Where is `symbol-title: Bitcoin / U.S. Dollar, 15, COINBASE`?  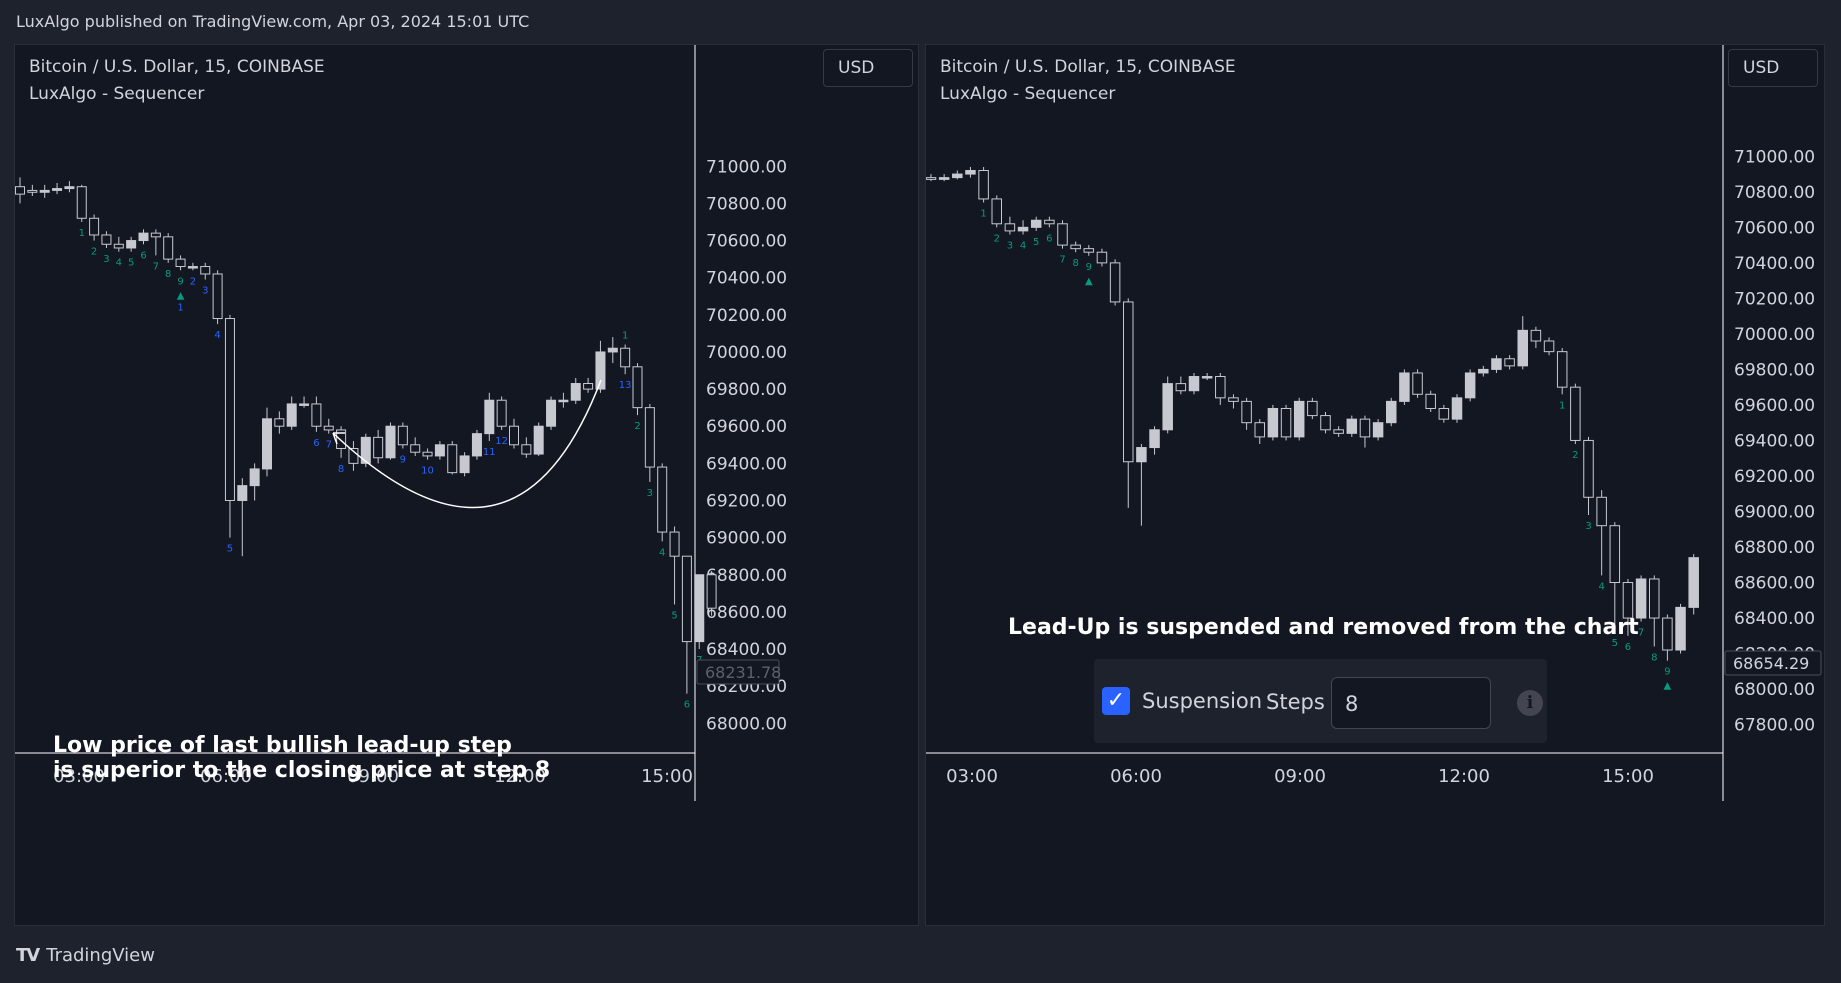
symbol-title: Bitcoin / U.S. Dollar, 15, COINBASE is located at coordinates (177, 67).